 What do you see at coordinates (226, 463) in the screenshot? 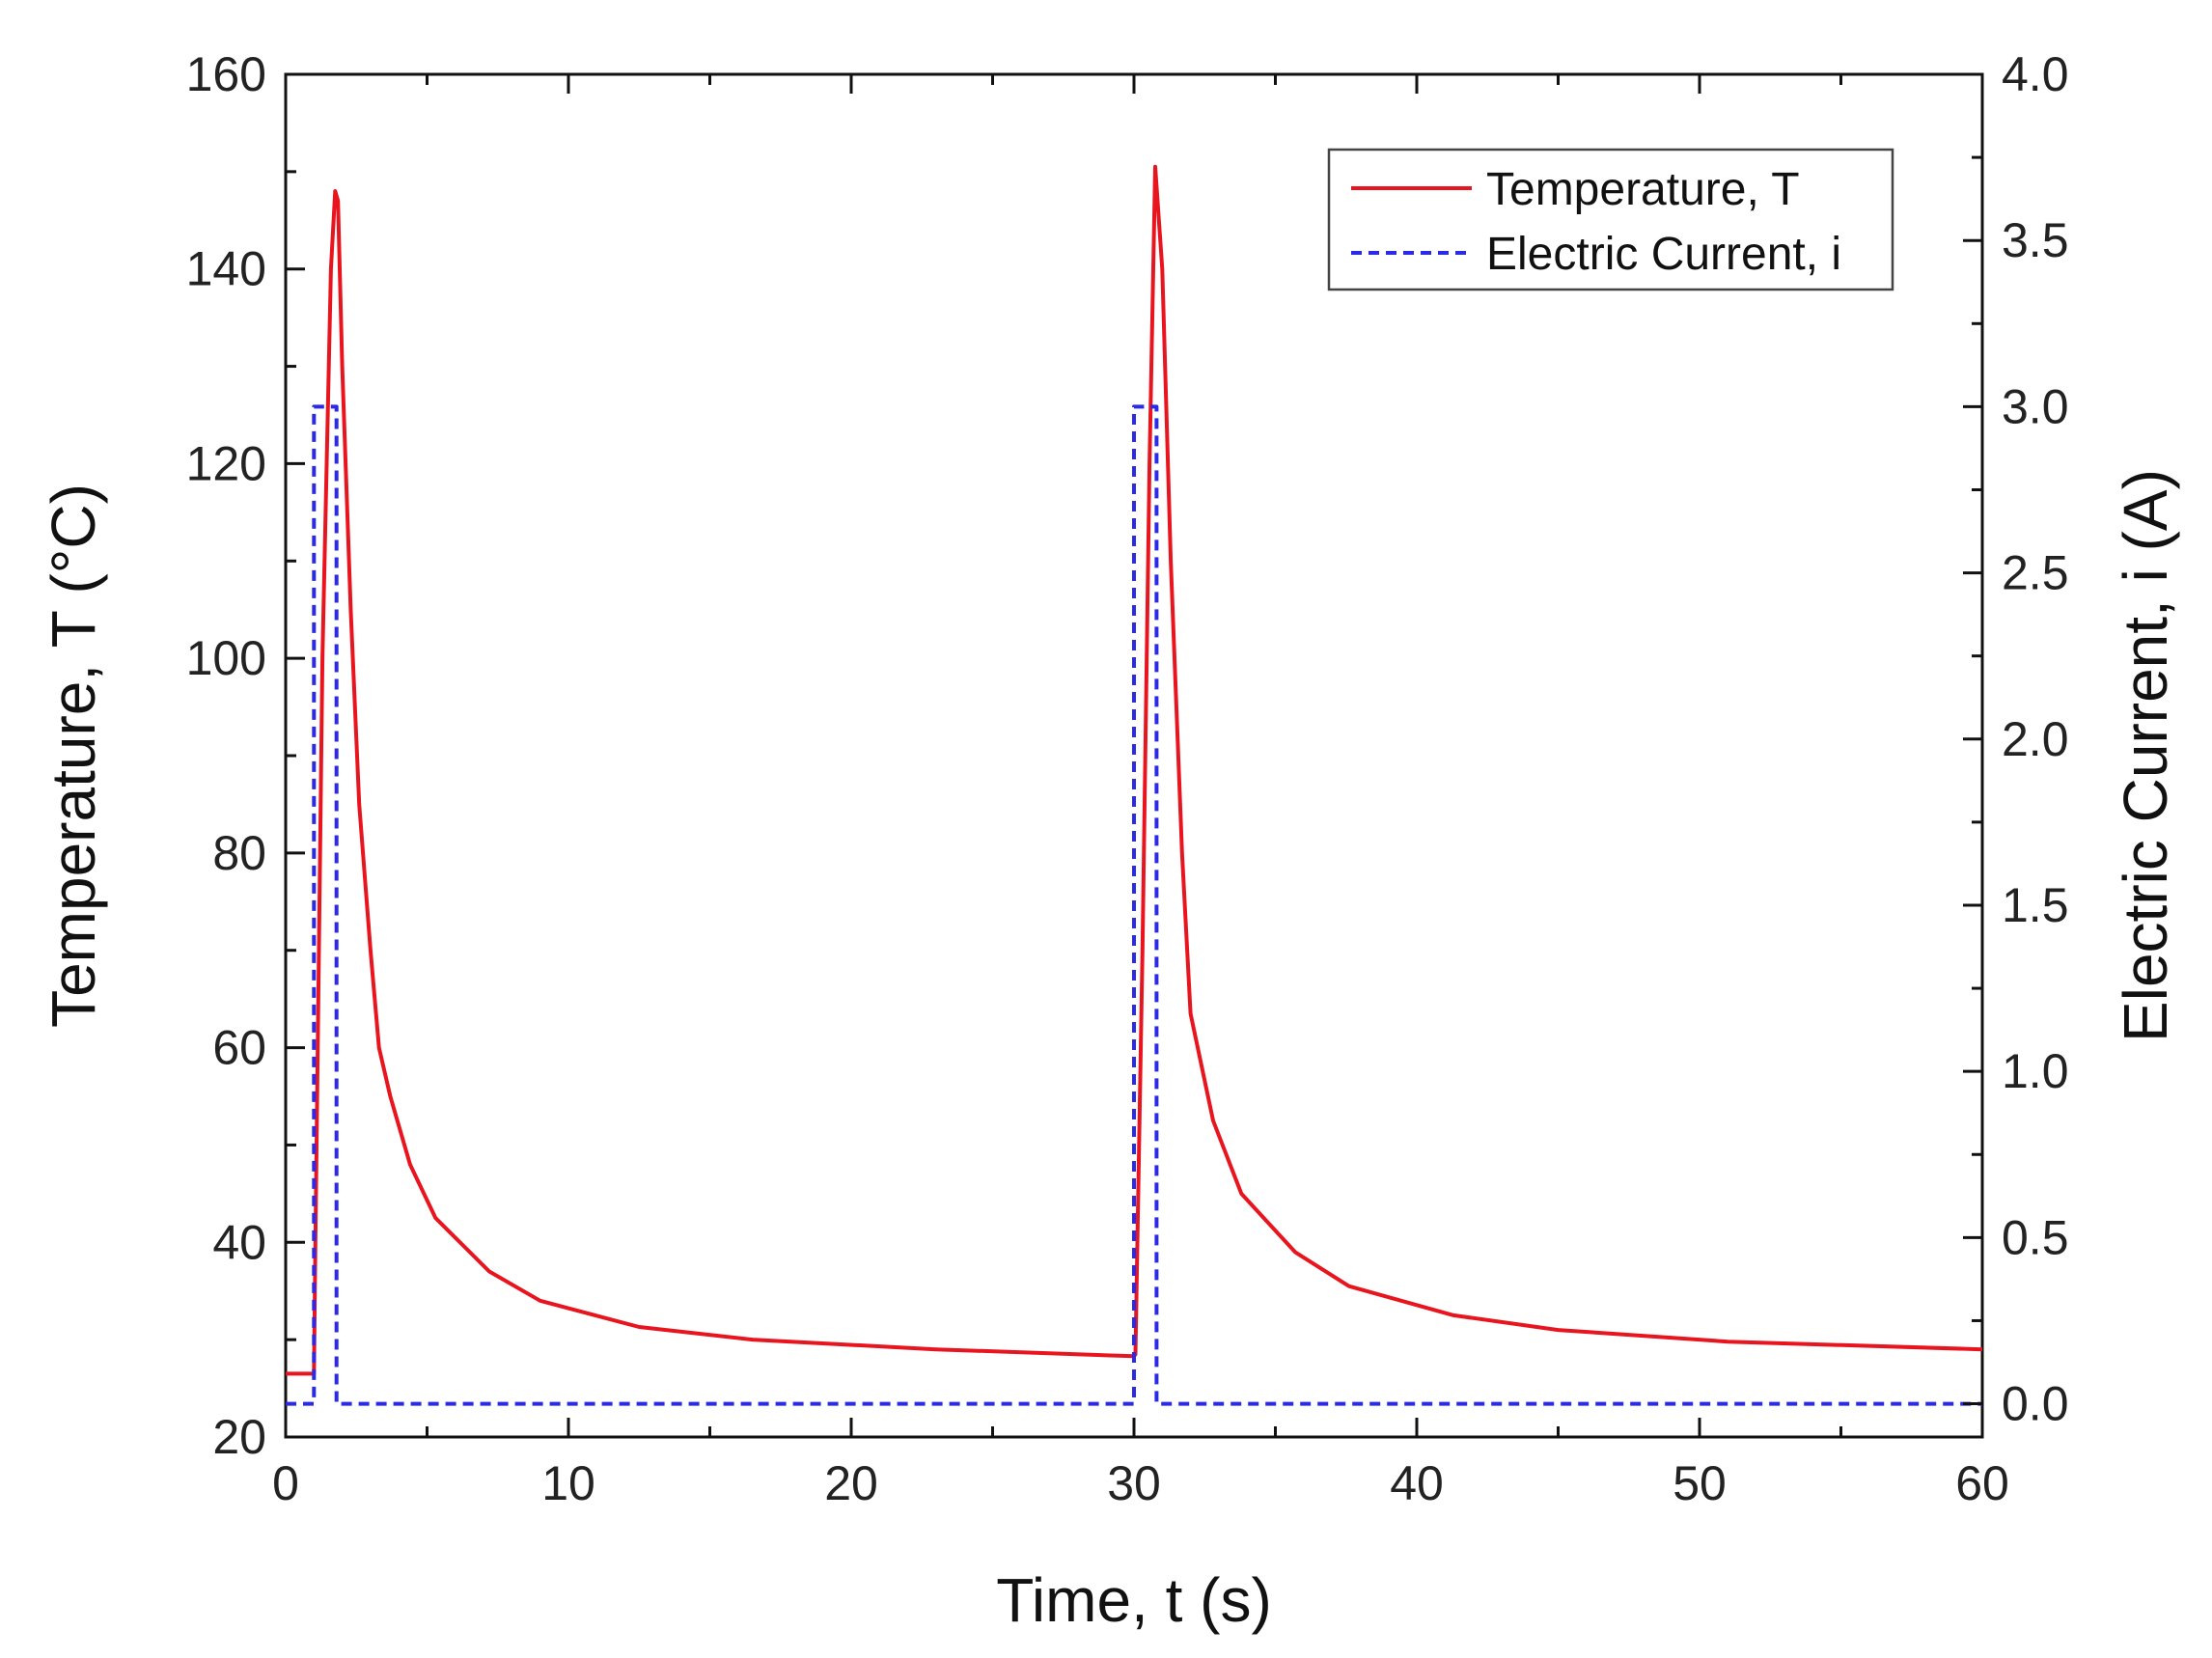
I see `y-left-tick-label-5: 120` at bounding box center [226, 463].